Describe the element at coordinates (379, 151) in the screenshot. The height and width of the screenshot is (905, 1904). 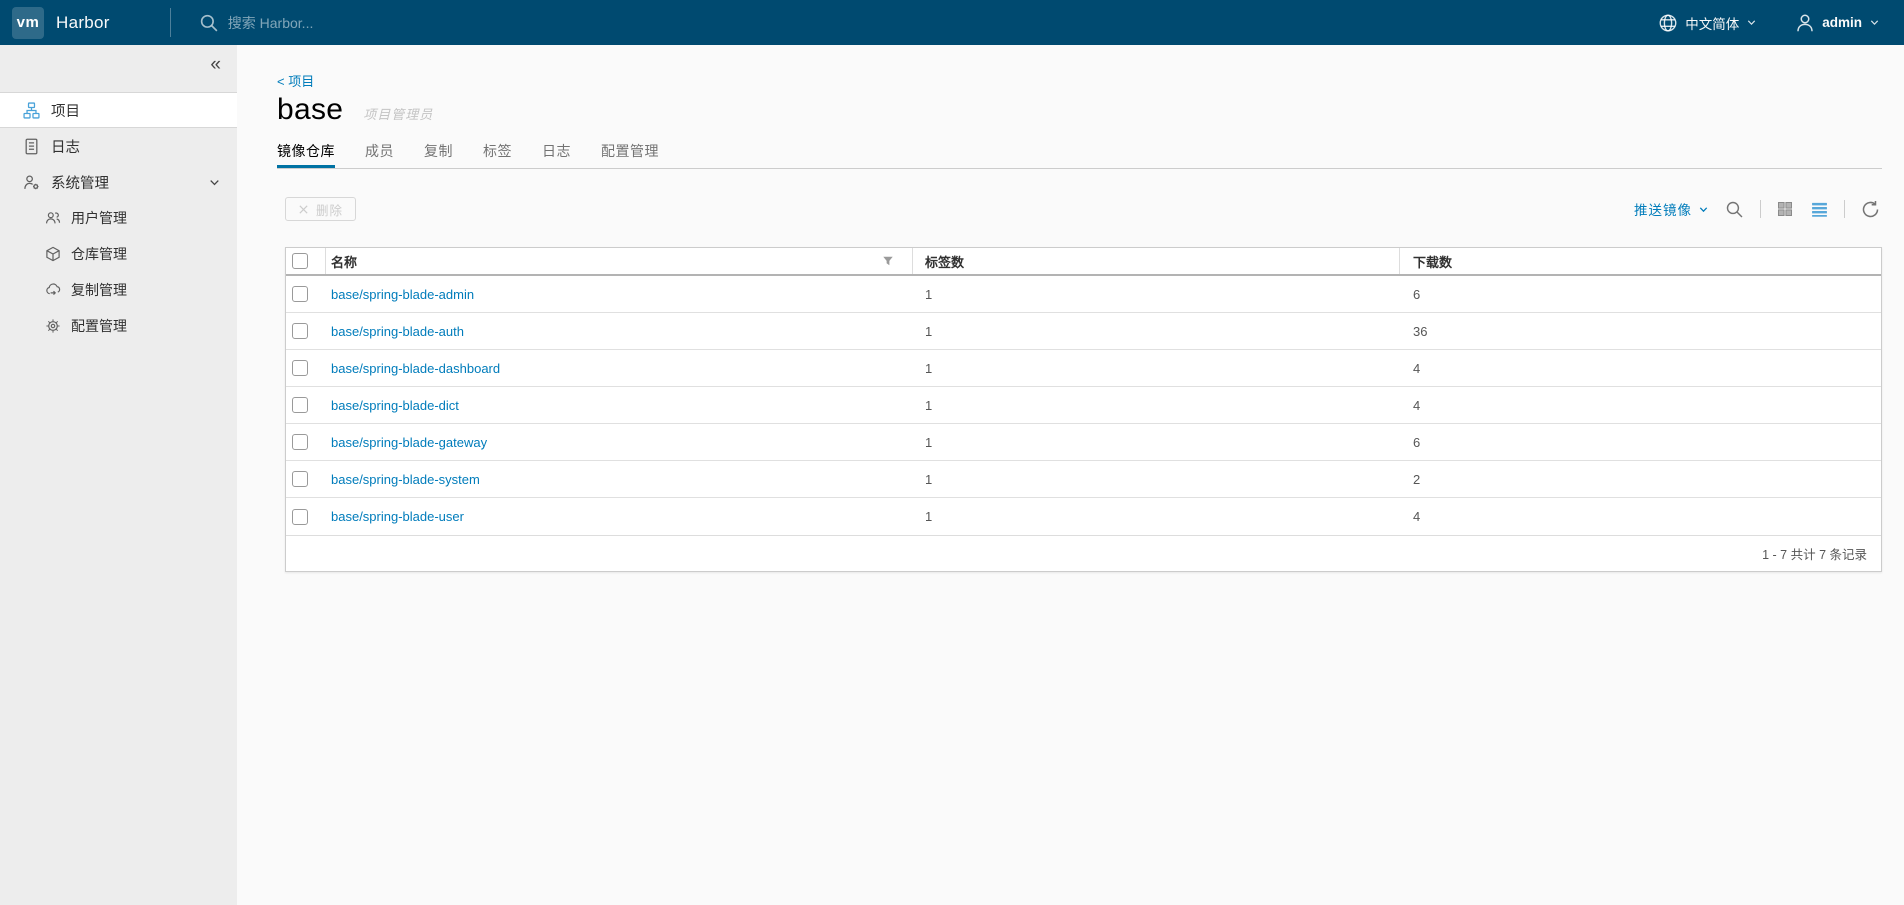
I see `tab-members: 成员` at that location.